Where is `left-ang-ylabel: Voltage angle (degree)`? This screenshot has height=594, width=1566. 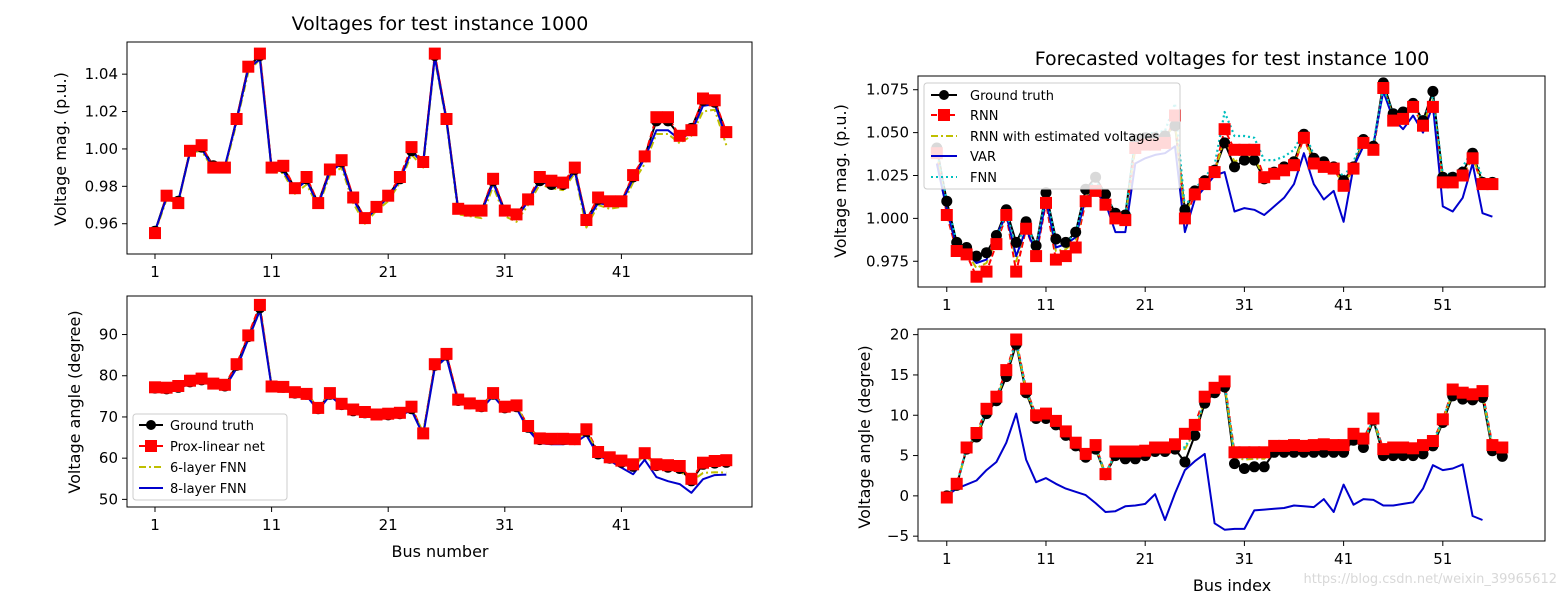 left-ang-ylabel: Voltage angle (degree) is located at coordinates (74, 401).